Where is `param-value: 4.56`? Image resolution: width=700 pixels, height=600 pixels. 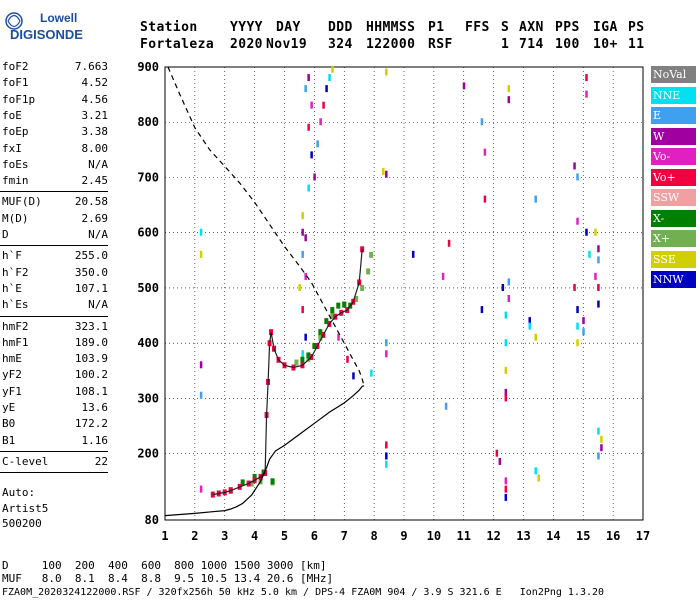 param-value: 4.56 is located at coordinates (95, 99).